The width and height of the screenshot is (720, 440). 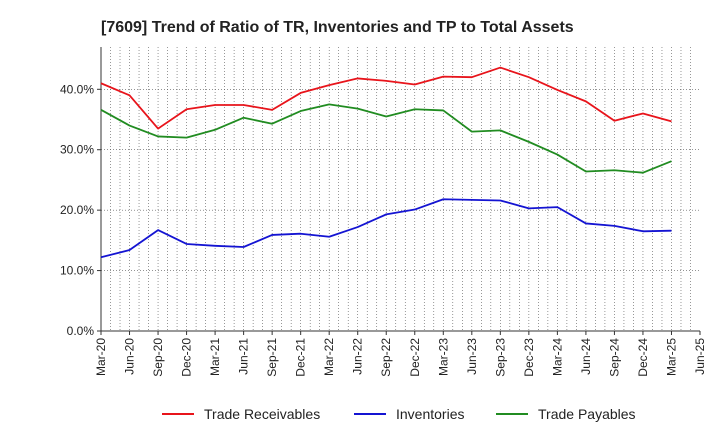 What do you see at coordinates (472, 356) in the screenshot?
I see `x-tick-label: Jun-23` at bounding box center [472, 356].